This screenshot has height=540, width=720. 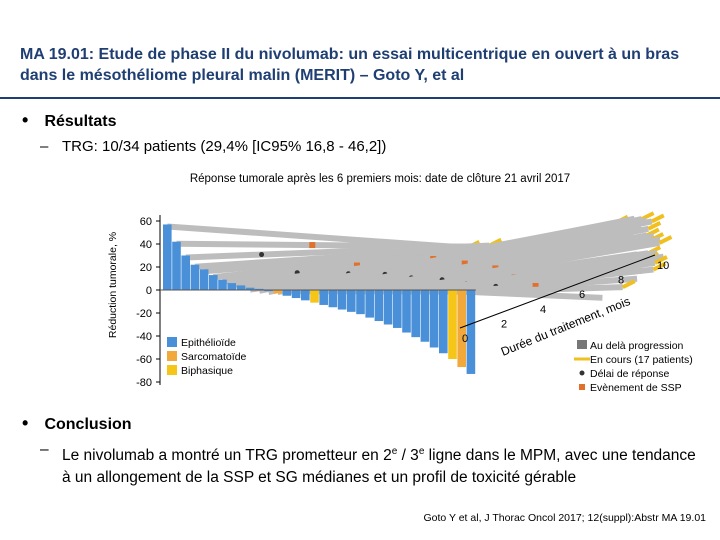 I want to click on duration-tick-label: 8, so click(x=621, y=281).